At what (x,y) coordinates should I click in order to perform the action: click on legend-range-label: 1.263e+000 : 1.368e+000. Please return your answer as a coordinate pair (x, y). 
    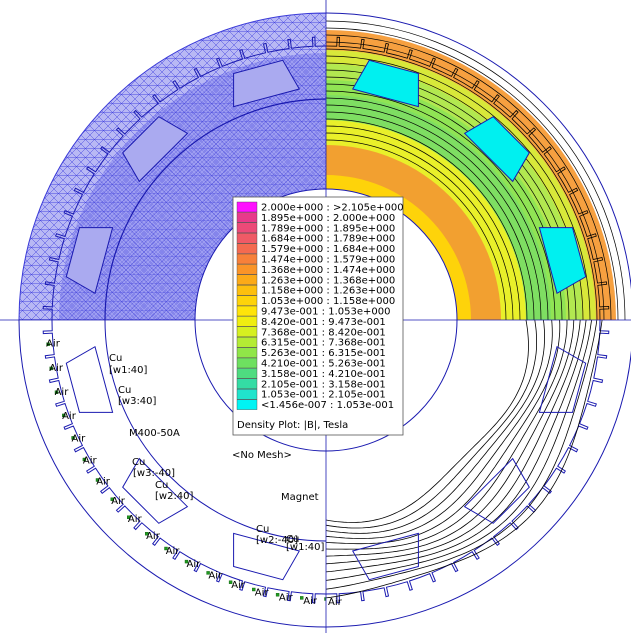
    Looking at the image, I should click on (328, 280).